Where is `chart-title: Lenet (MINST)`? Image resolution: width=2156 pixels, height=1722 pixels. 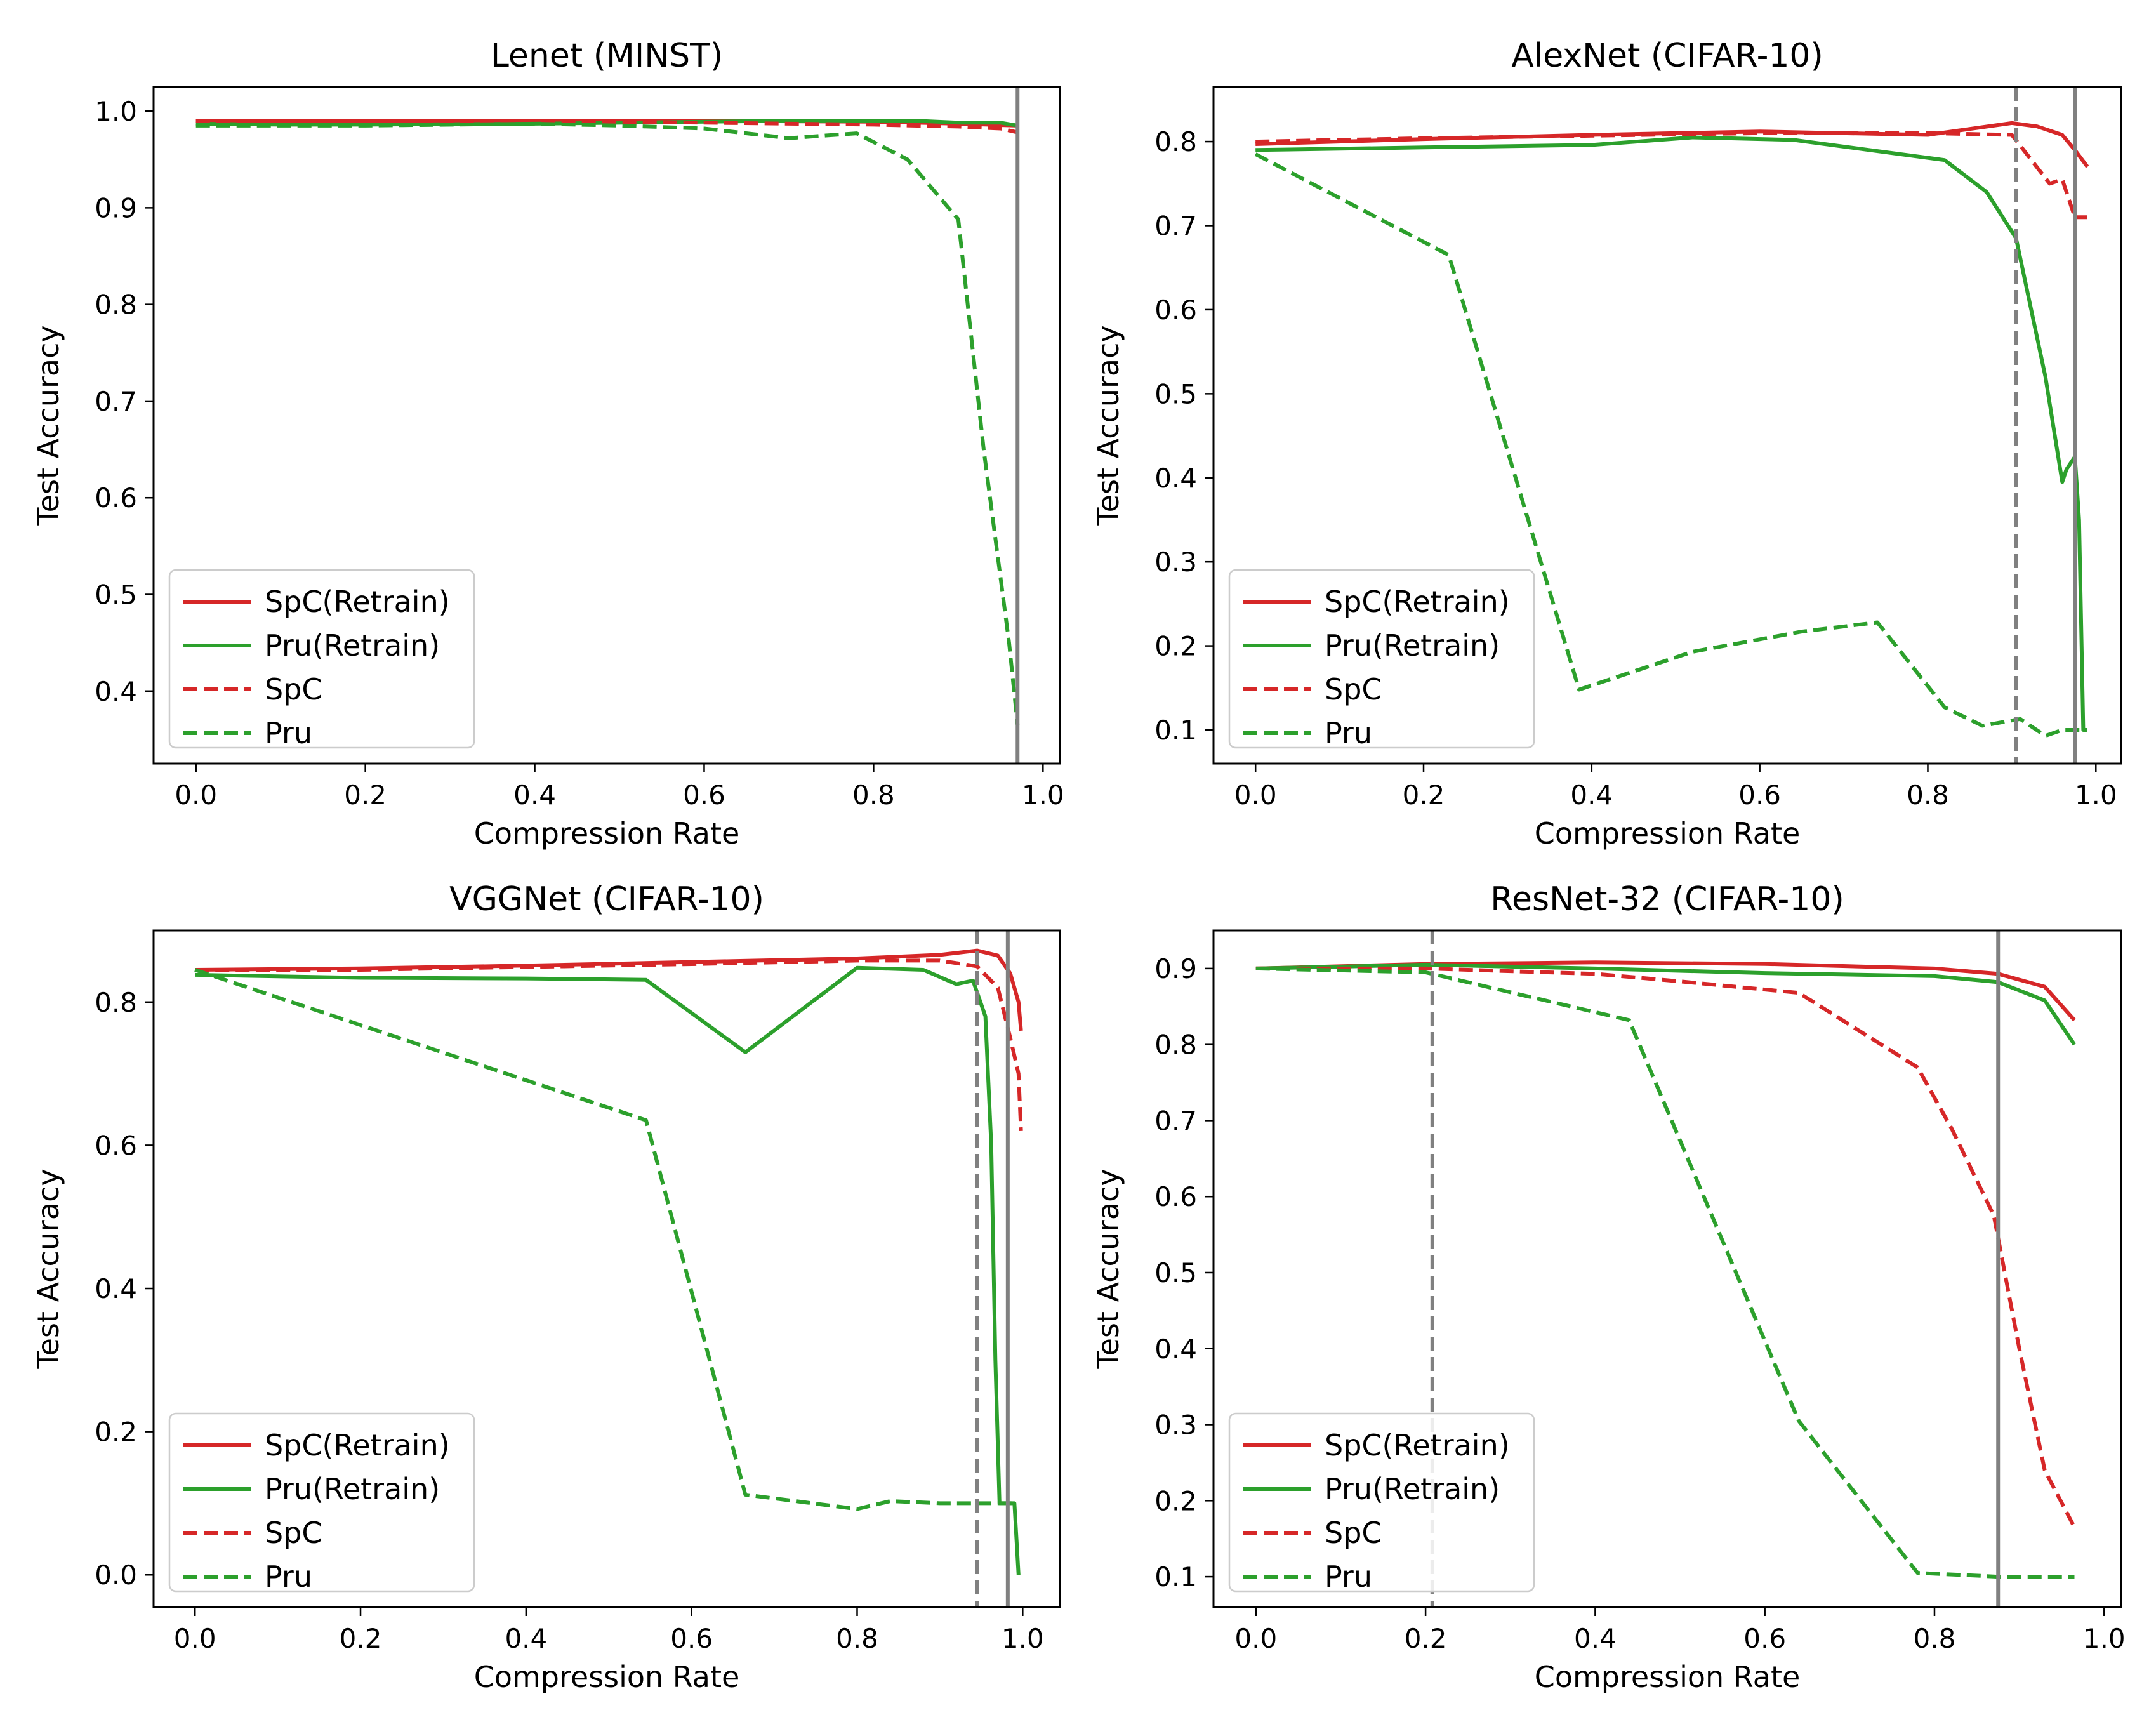 chart-title: Lenet (MINST) is located at coordinates (607, 56).